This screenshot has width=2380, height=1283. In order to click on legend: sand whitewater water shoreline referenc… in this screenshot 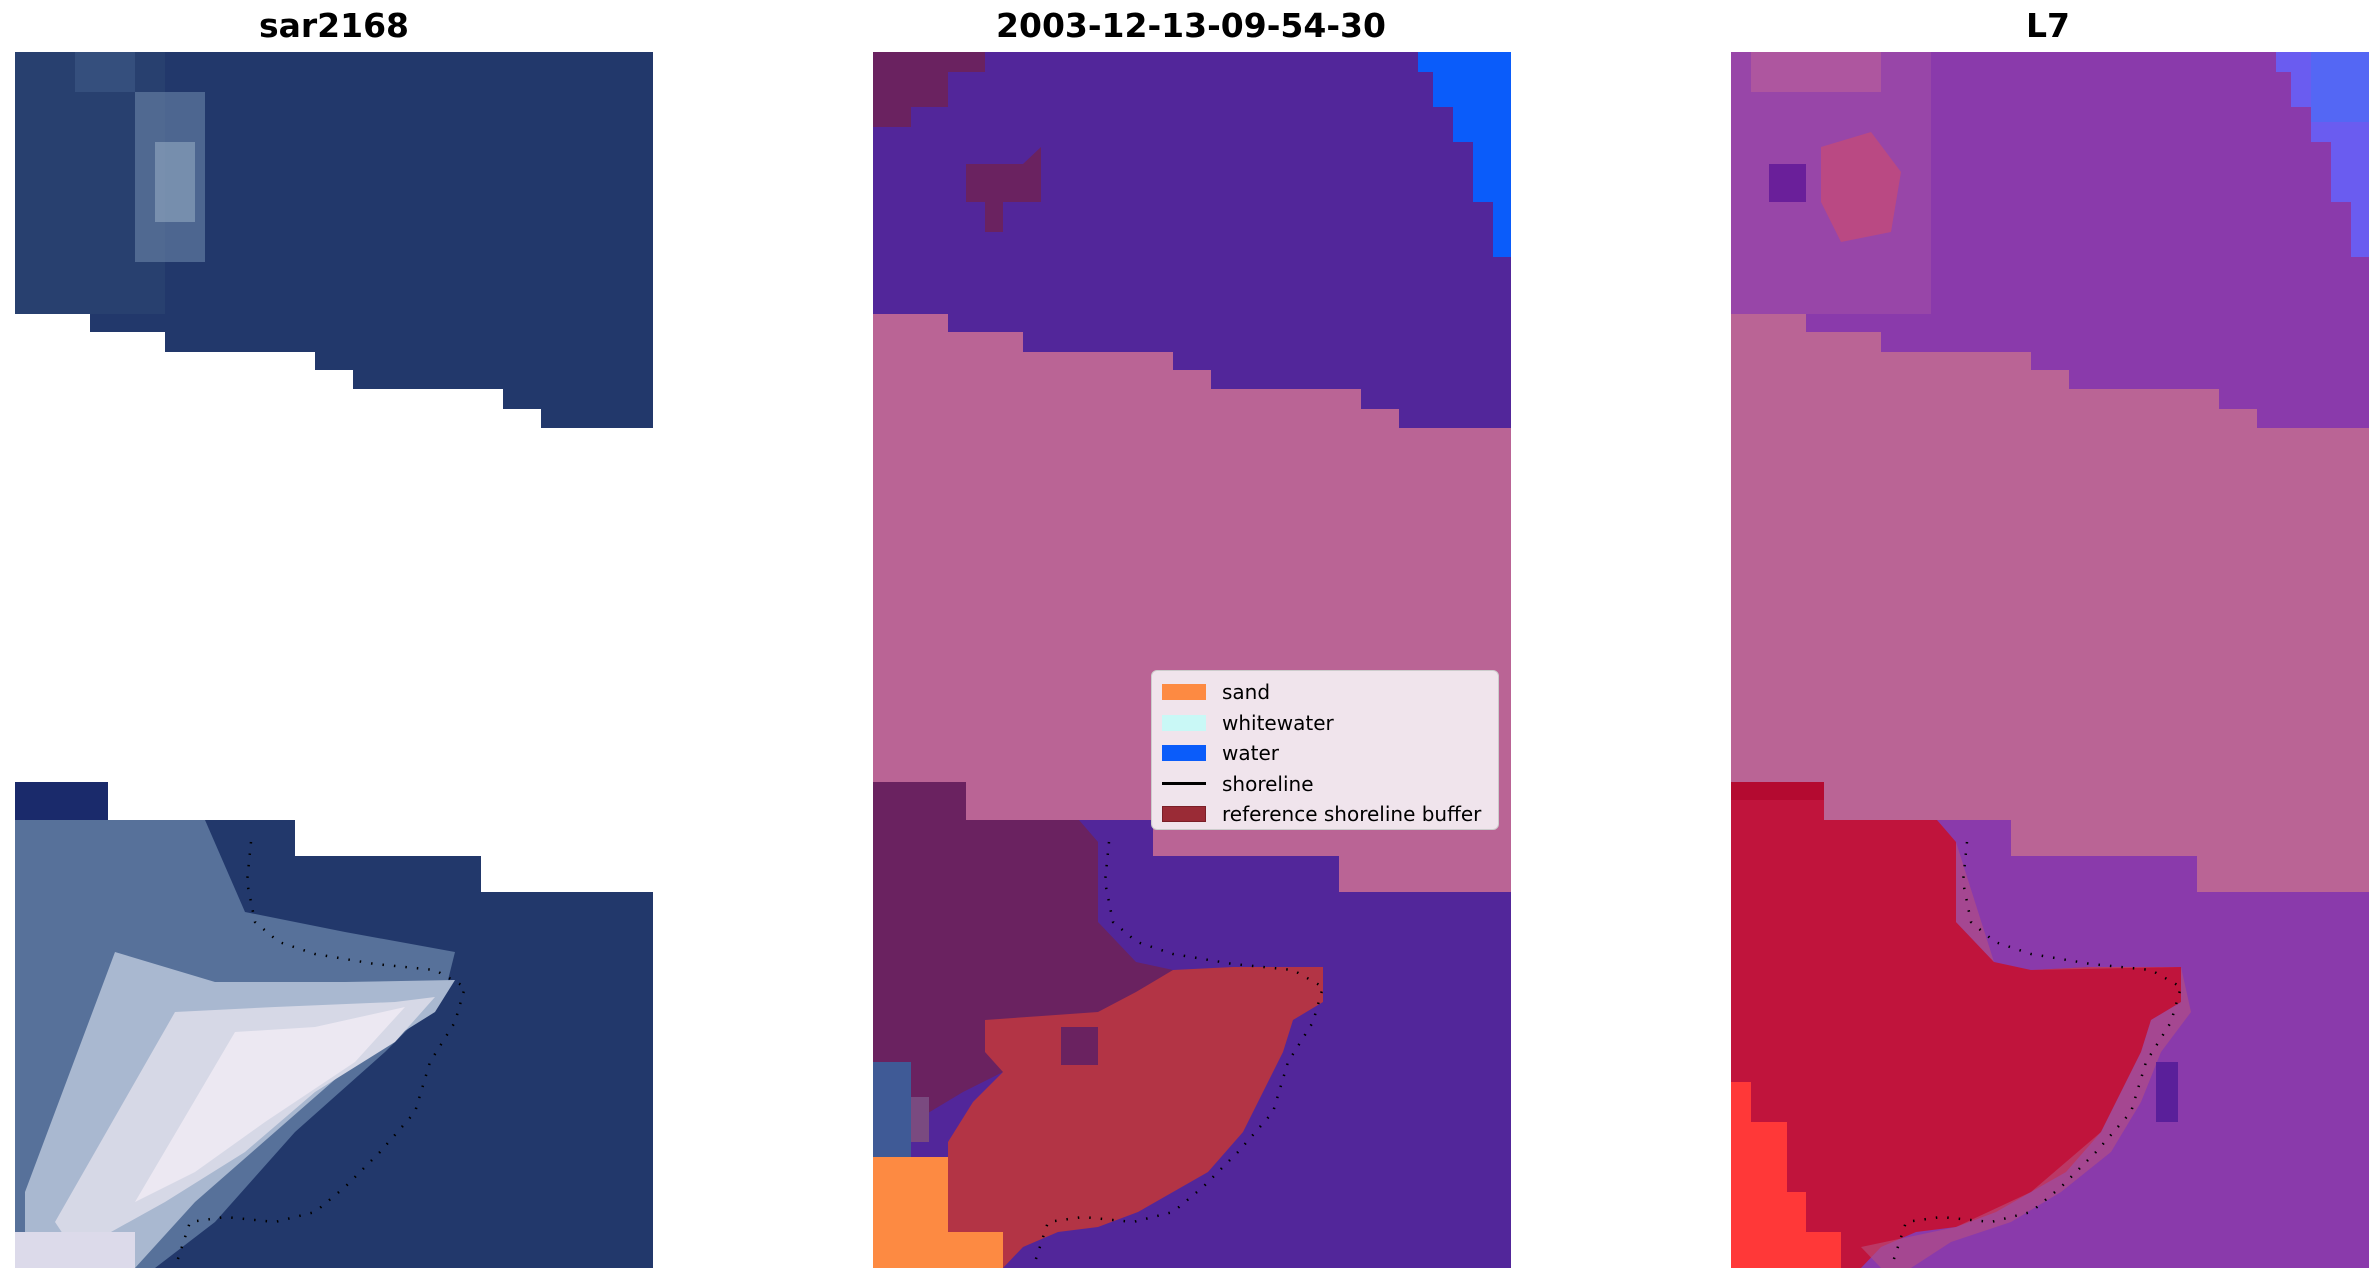, I will do `click(1325, 750)`.